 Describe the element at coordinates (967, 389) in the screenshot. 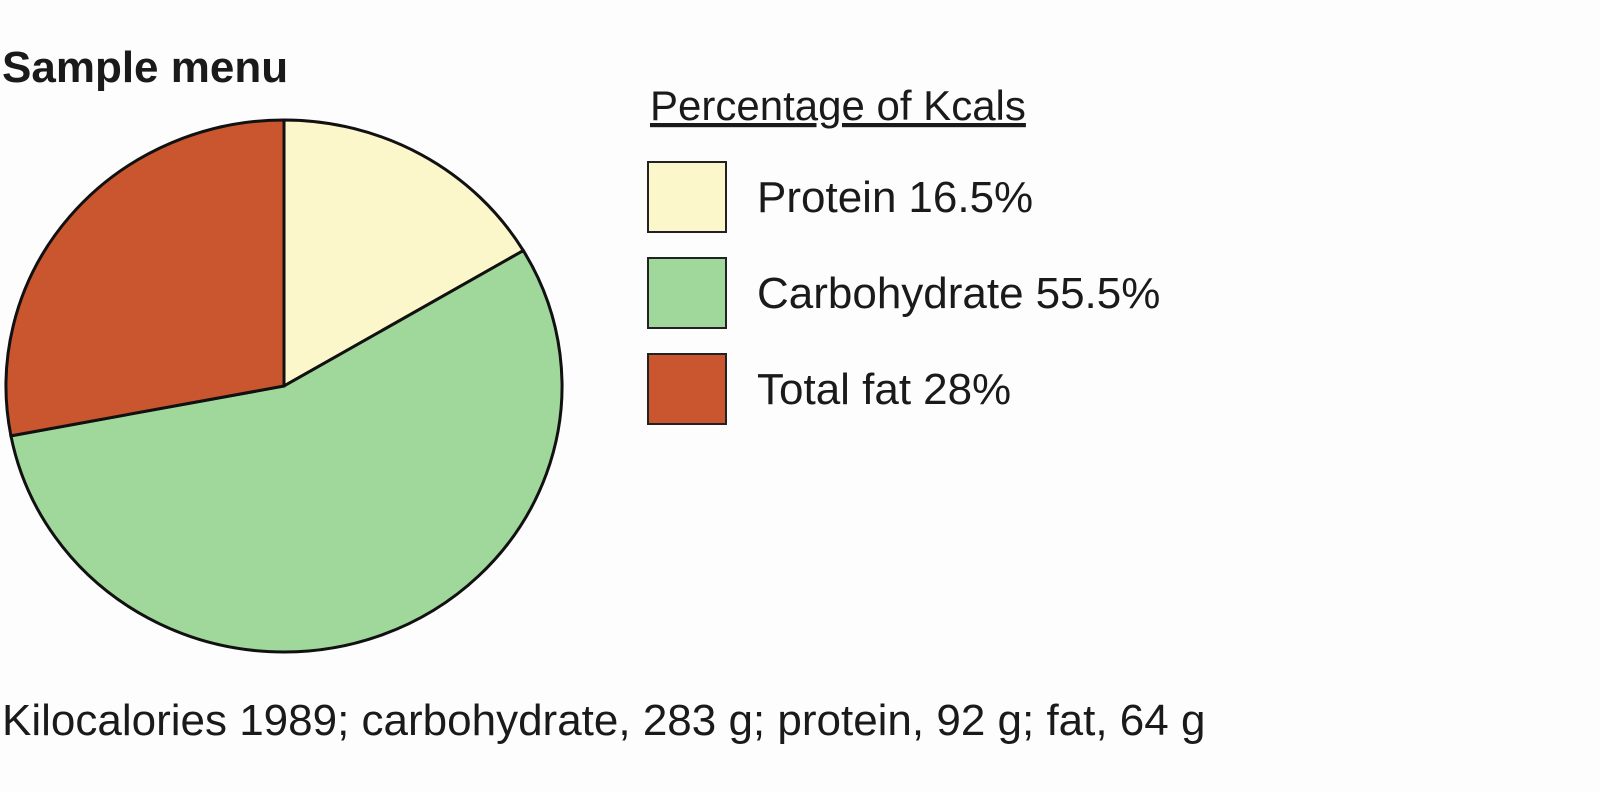

I see `legend-value: 28%` at that location.